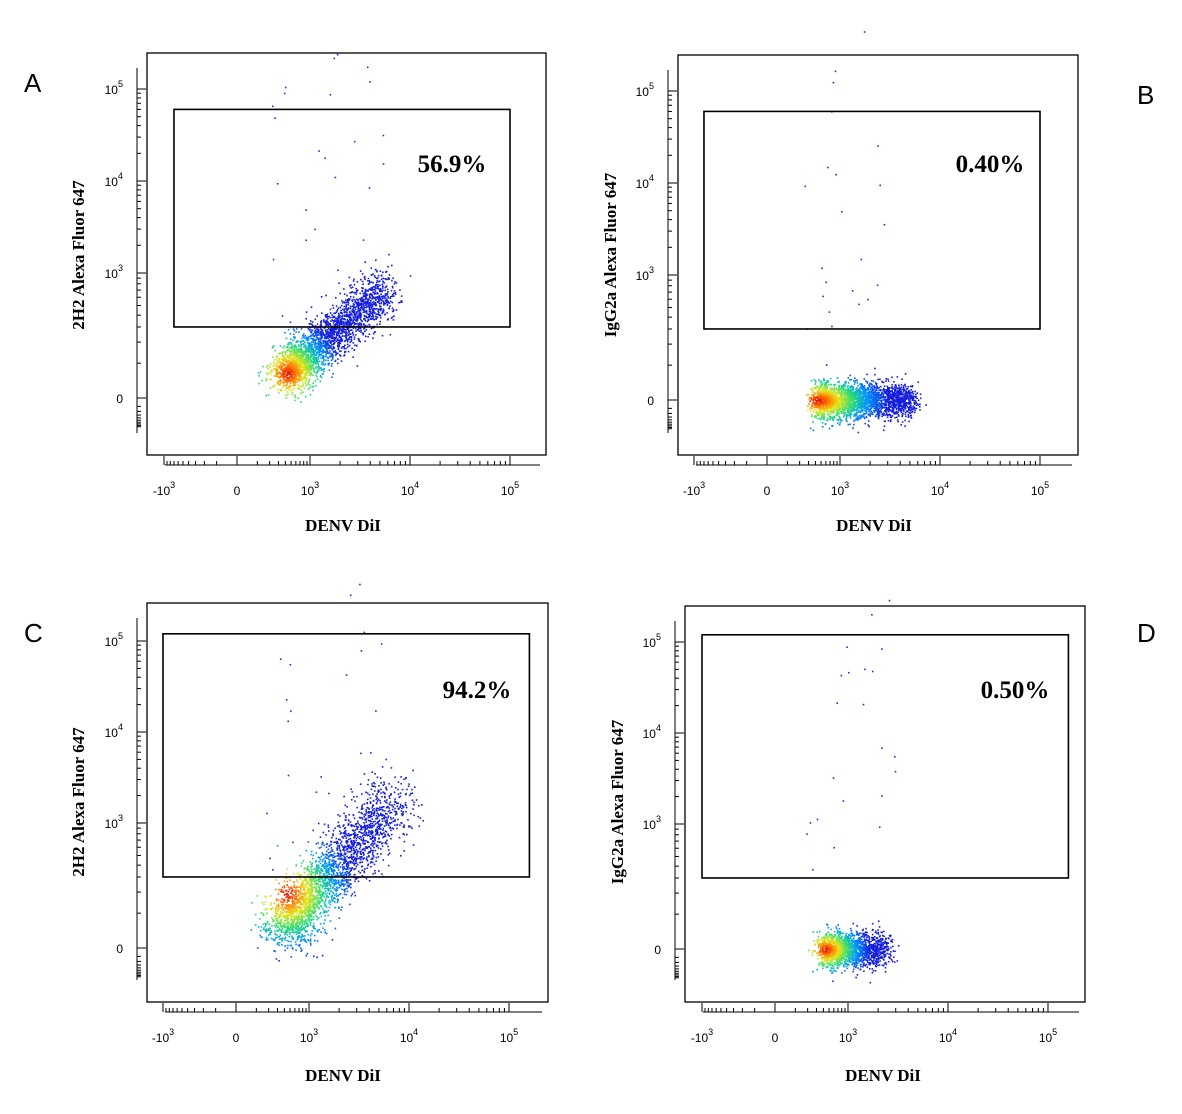 The image size is (1182, 1114). I want to click on gate-rectangle, so click(342, 218).